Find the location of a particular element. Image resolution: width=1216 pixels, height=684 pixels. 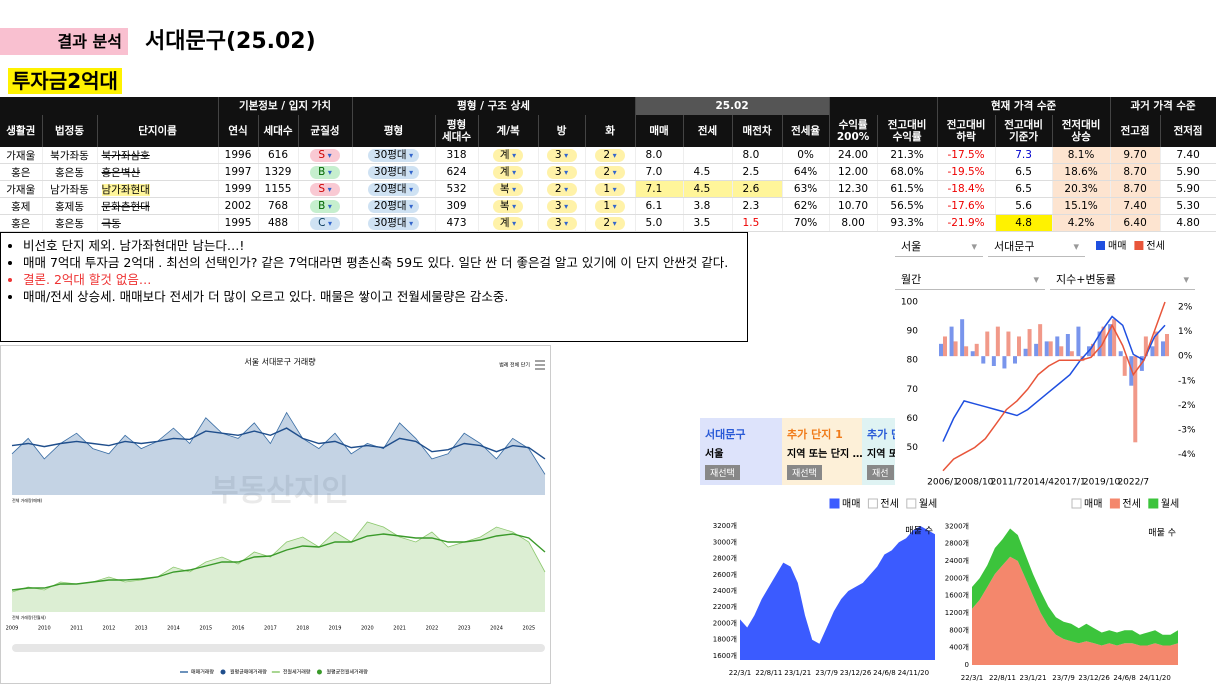

column-header: 법정동 is located at coordinates (70, 131).